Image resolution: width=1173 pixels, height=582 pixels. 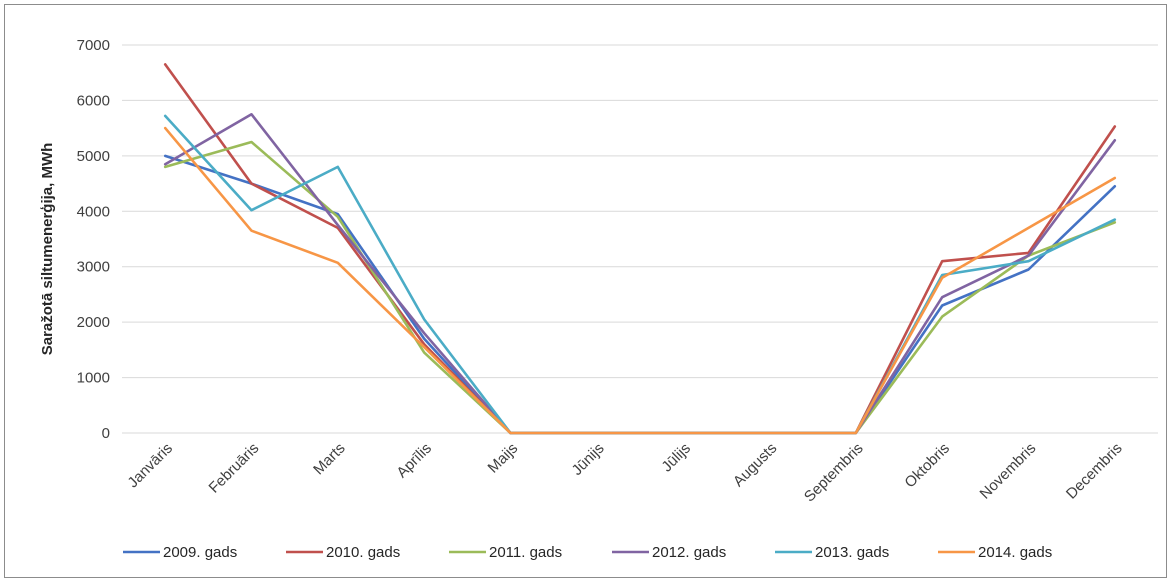 I want to click on x-tick-label: Septembris, so click(x=834, y=473).